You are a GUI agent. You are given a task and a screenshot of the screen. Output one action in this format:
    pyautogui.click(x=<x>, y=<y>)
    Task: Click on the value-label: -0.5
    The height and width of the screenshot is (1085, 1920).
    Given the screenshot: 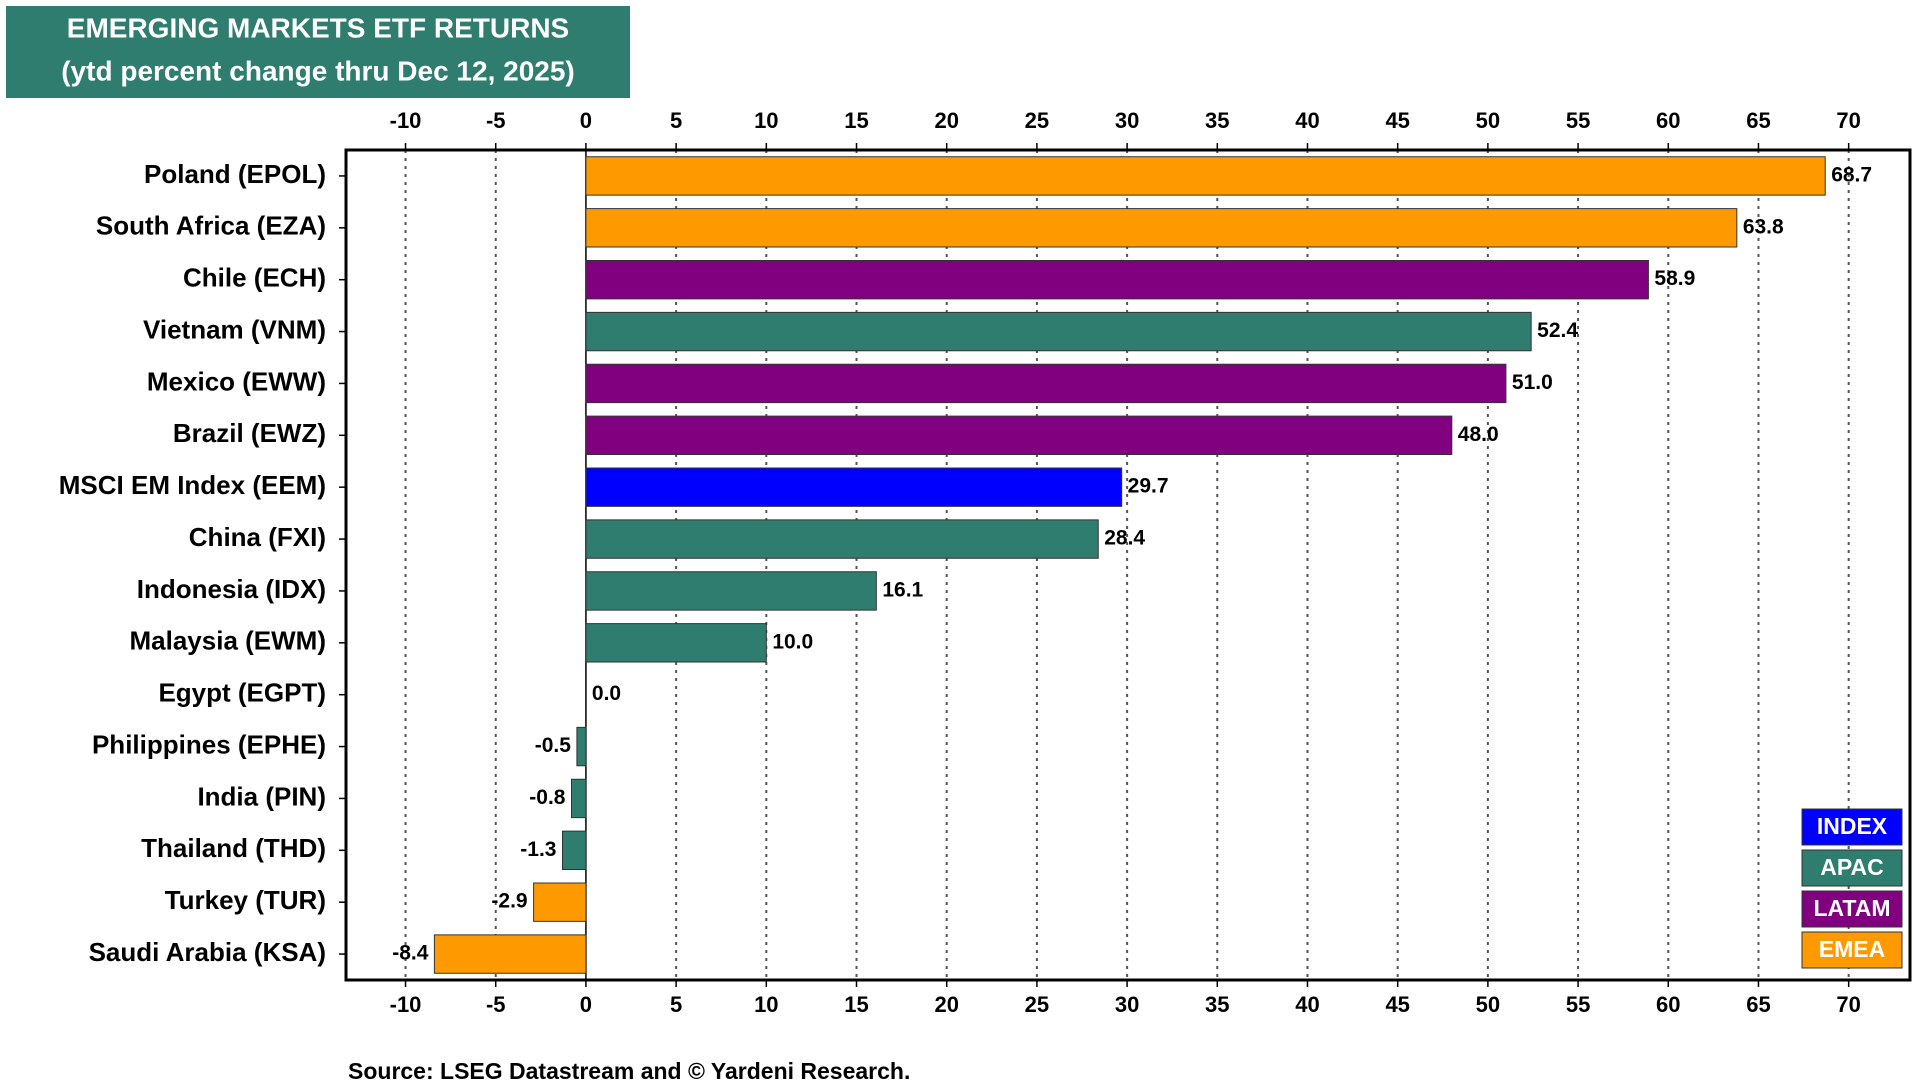 What is the action you would take?
    pyautogui.click(x=553, y=745)
    